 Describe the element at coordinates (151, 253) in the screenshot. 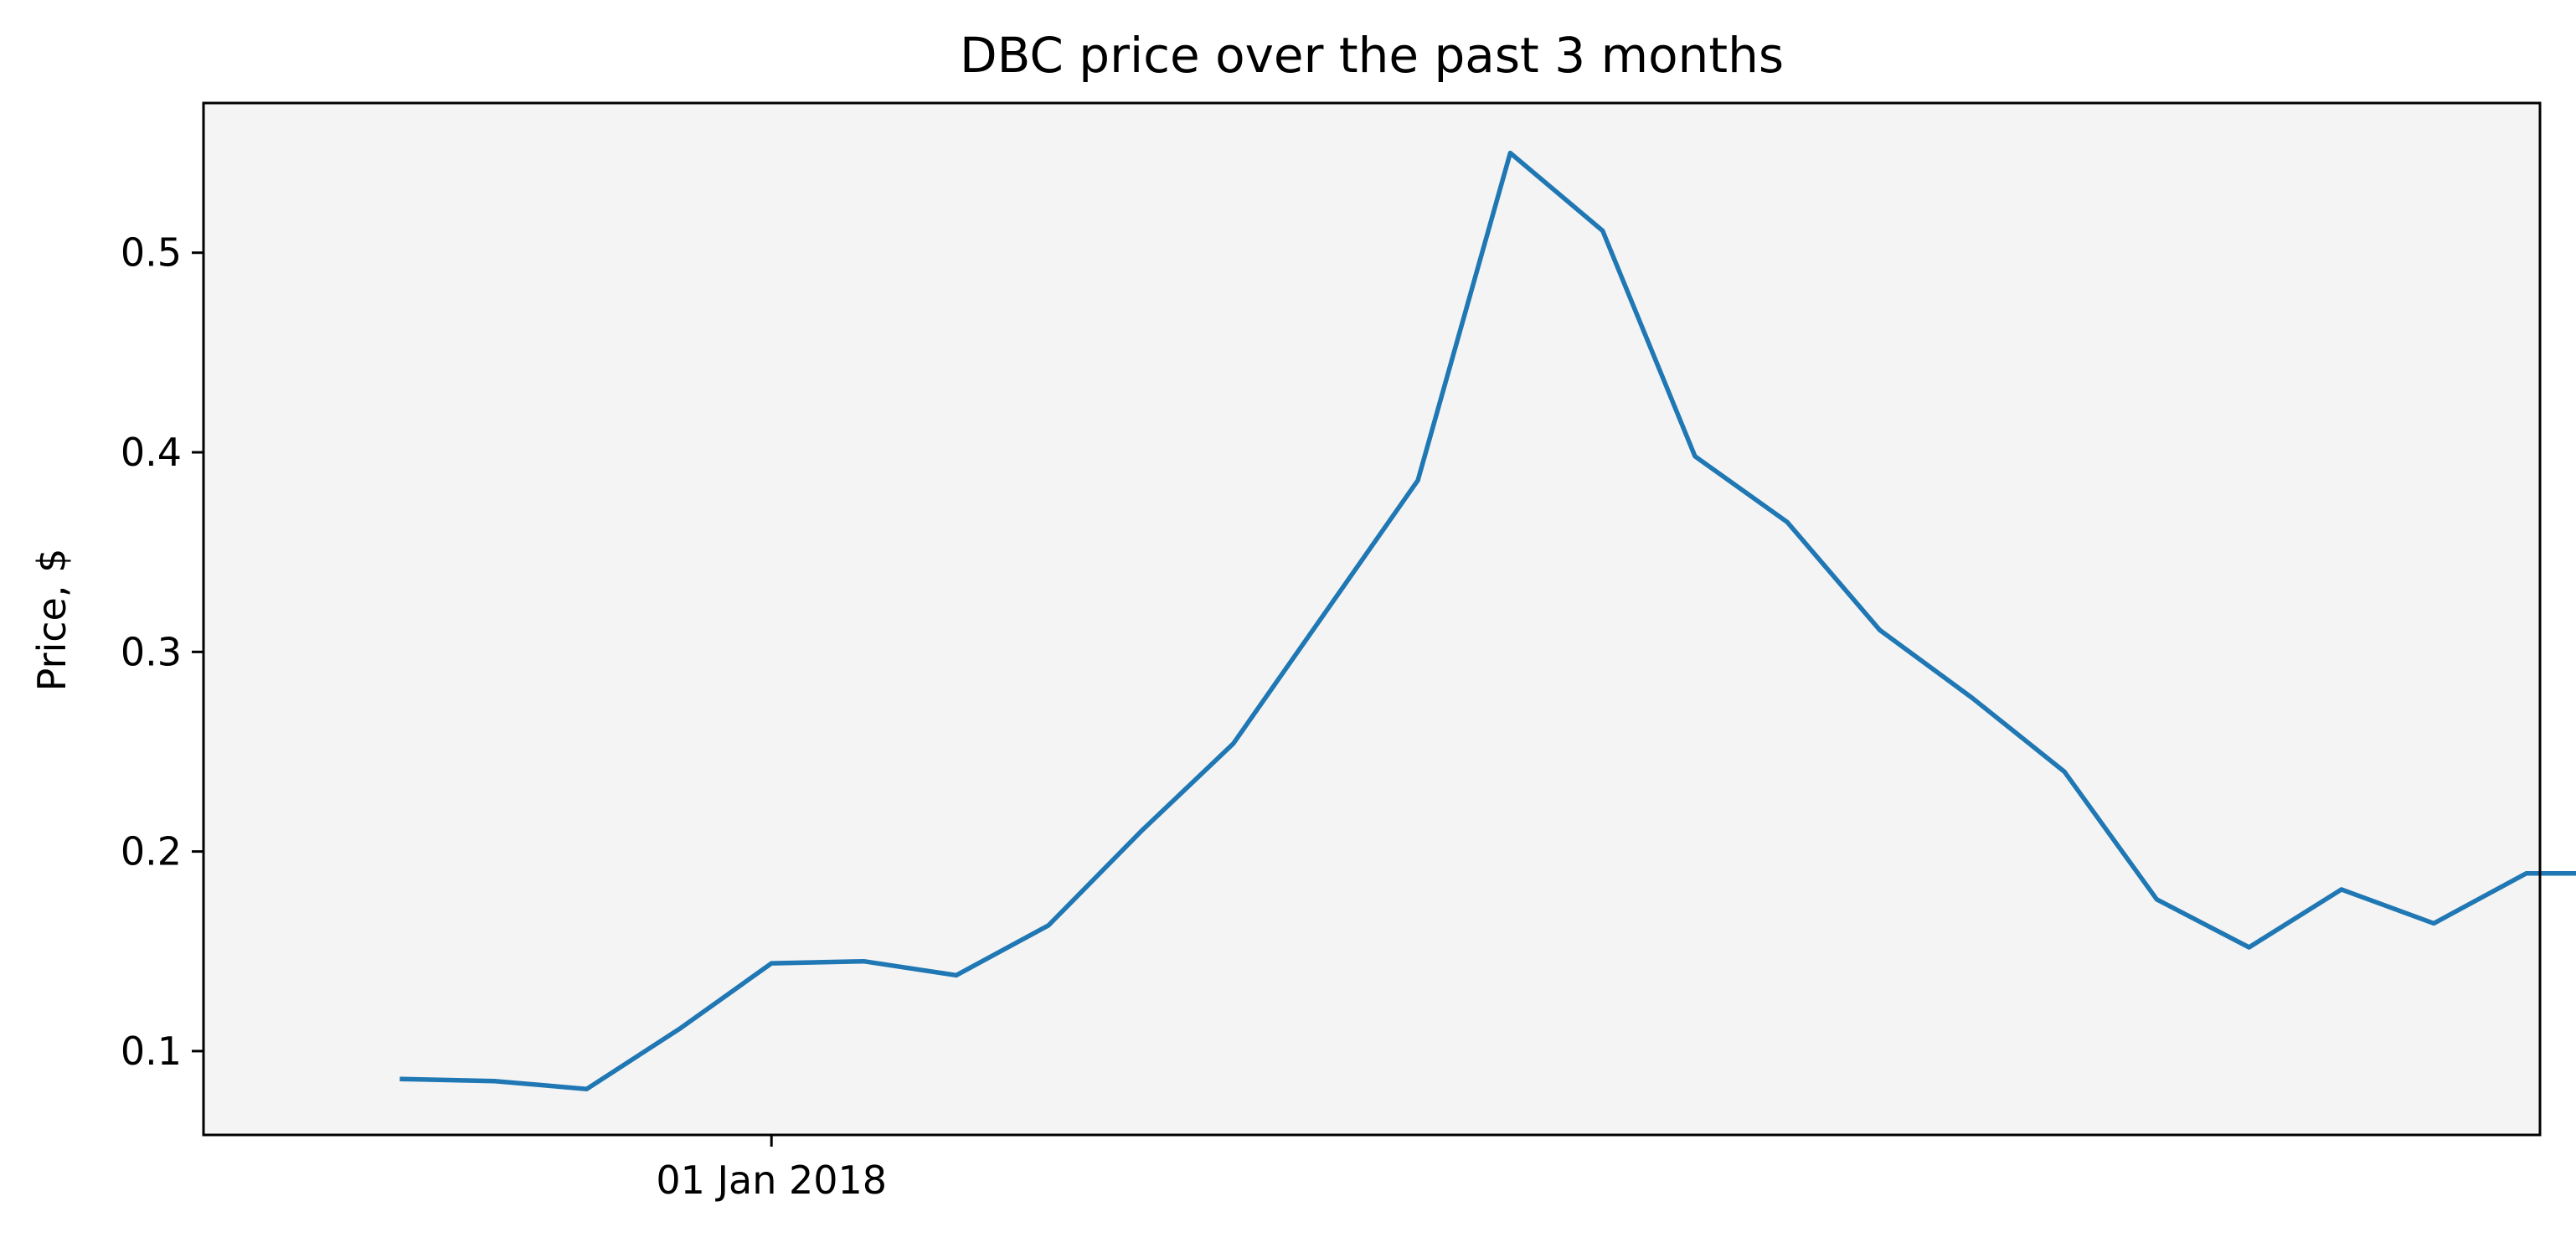

I see `y-tick-label: 0.5` at that location.